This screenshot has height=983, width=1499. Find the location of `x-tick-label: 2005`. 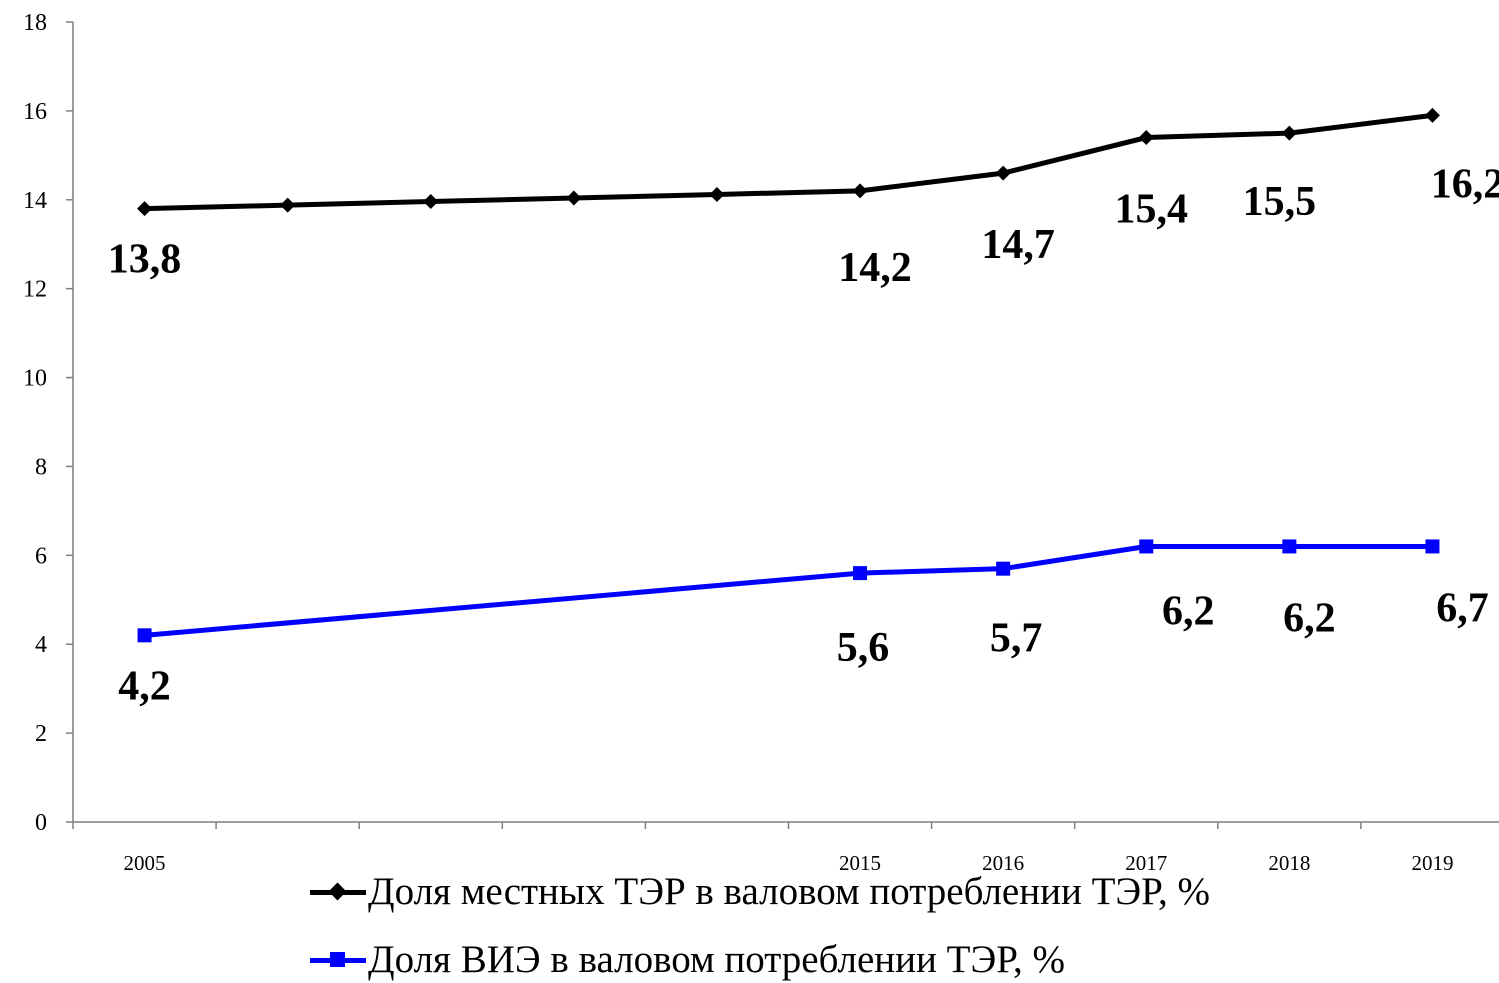

x-tick-label: 2005 is located at coordinates (145, 863).